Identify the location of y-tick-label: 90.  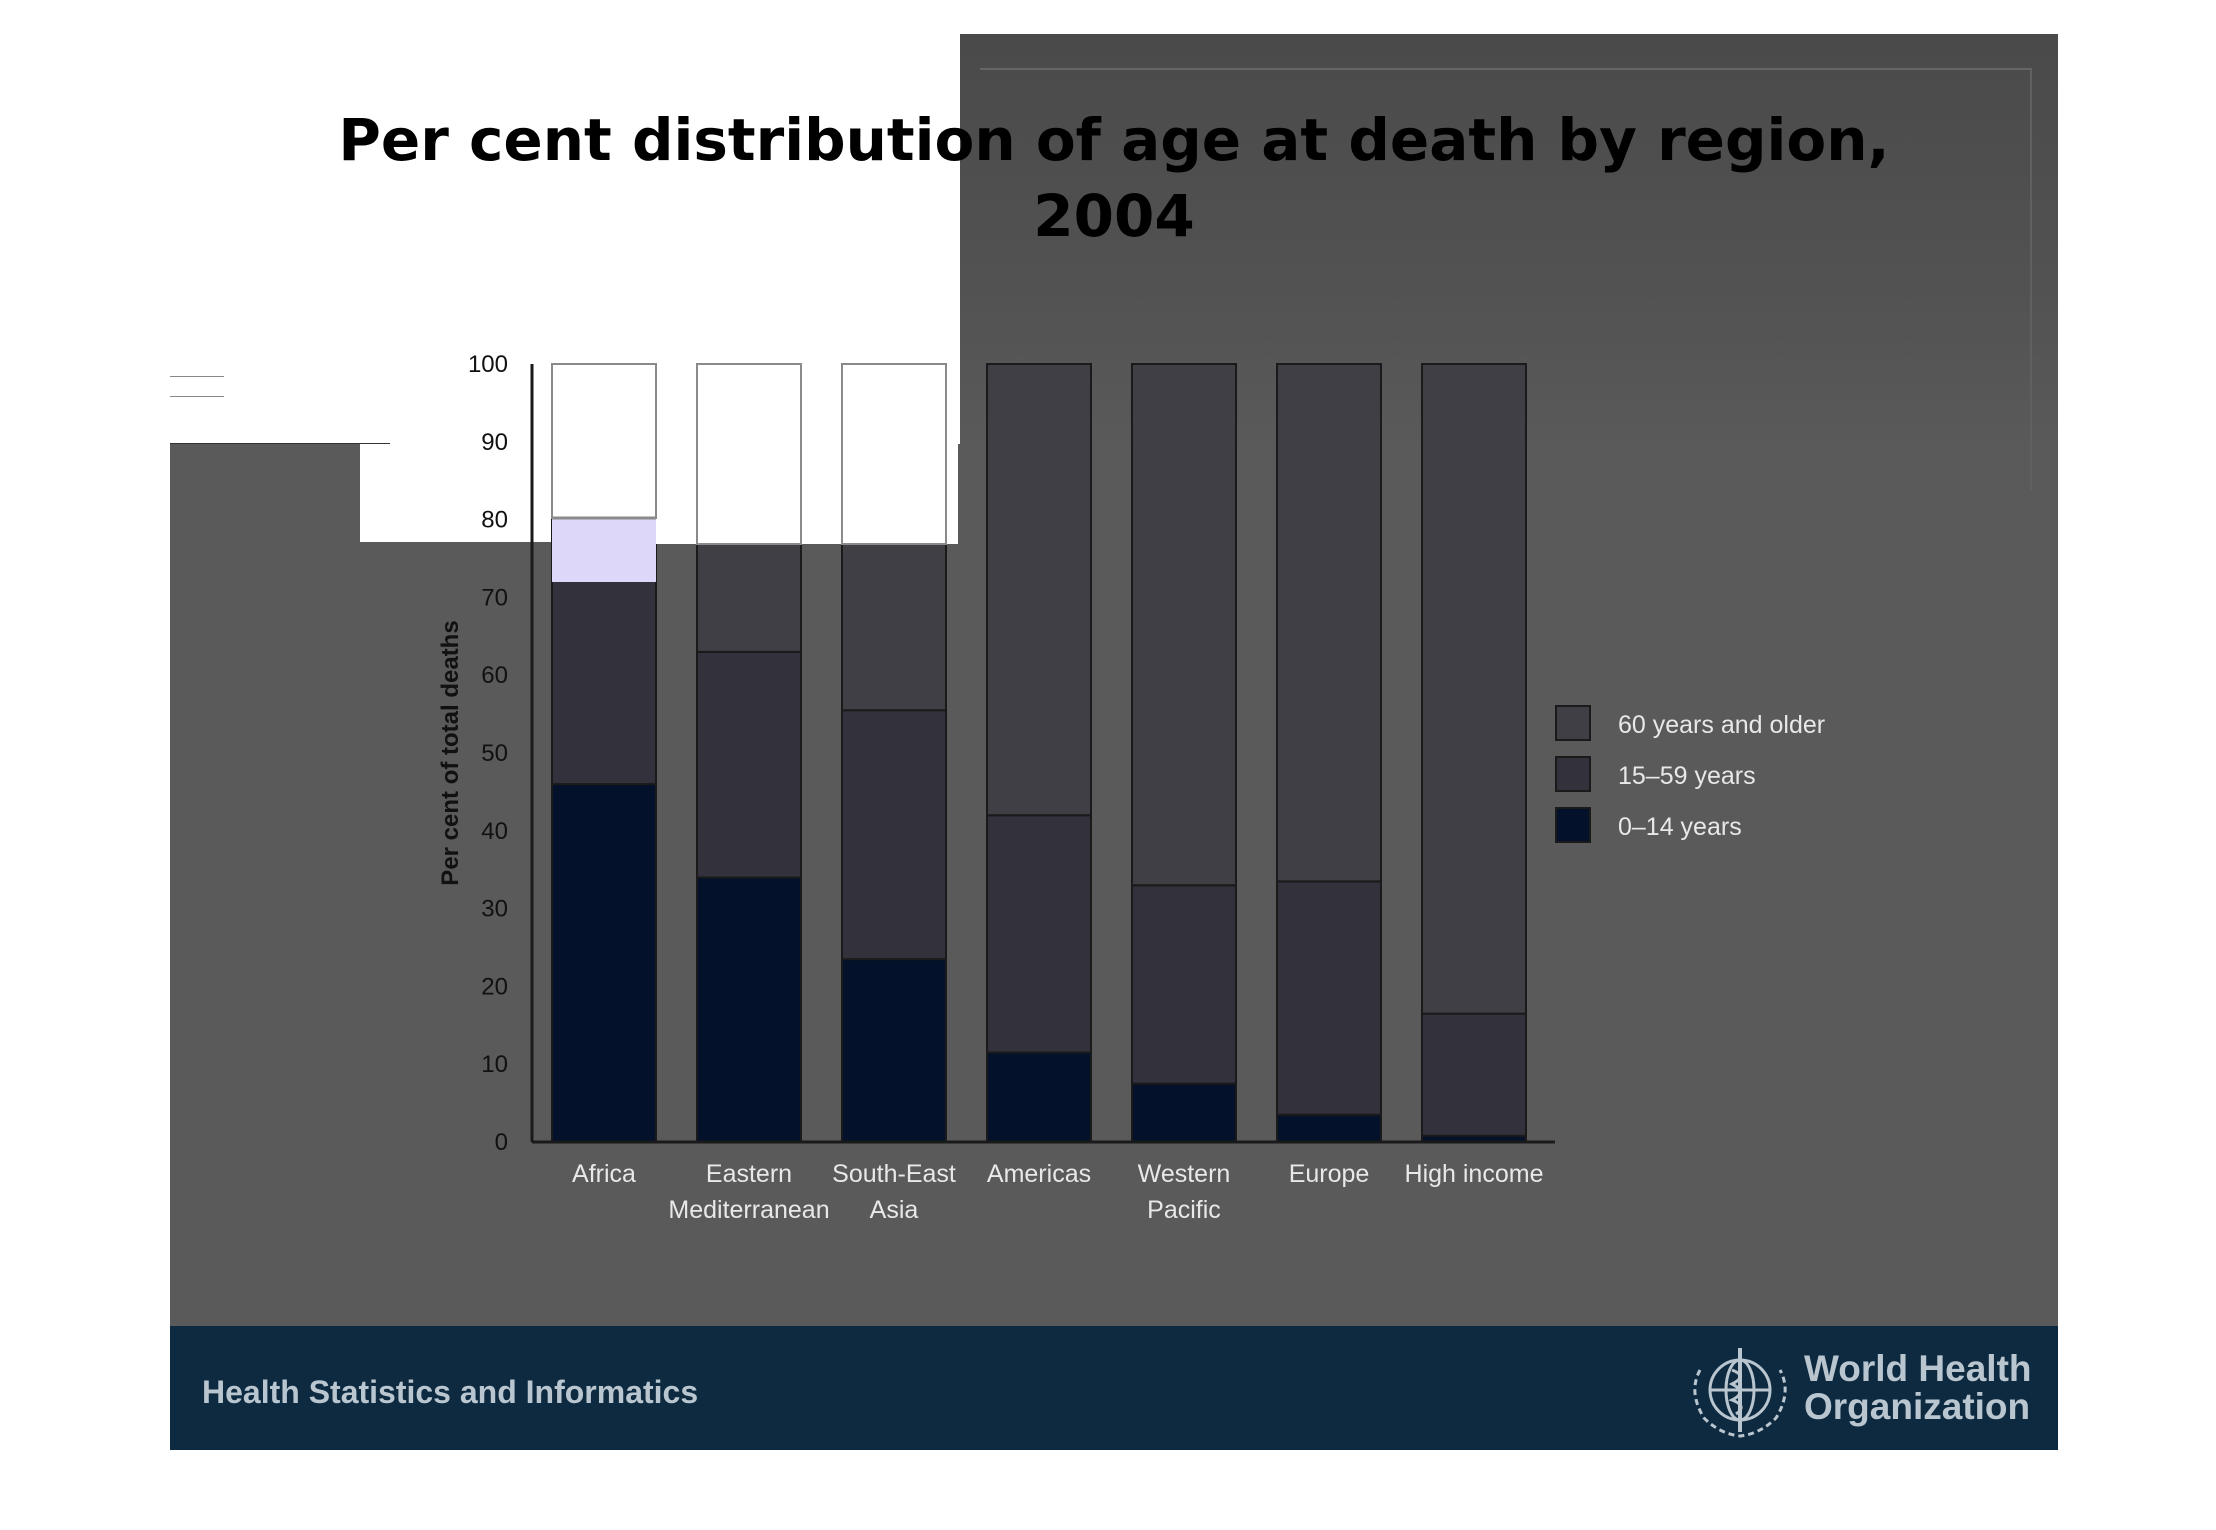
(494, 442).